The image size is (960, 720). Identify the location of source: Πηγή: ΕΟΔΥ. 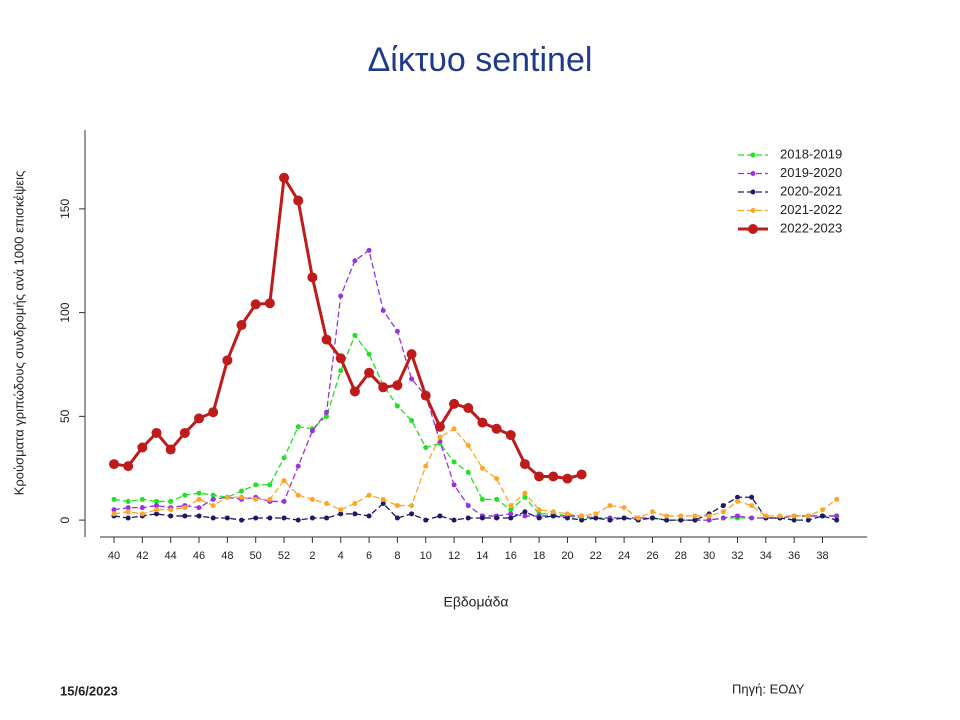
(768, 688).